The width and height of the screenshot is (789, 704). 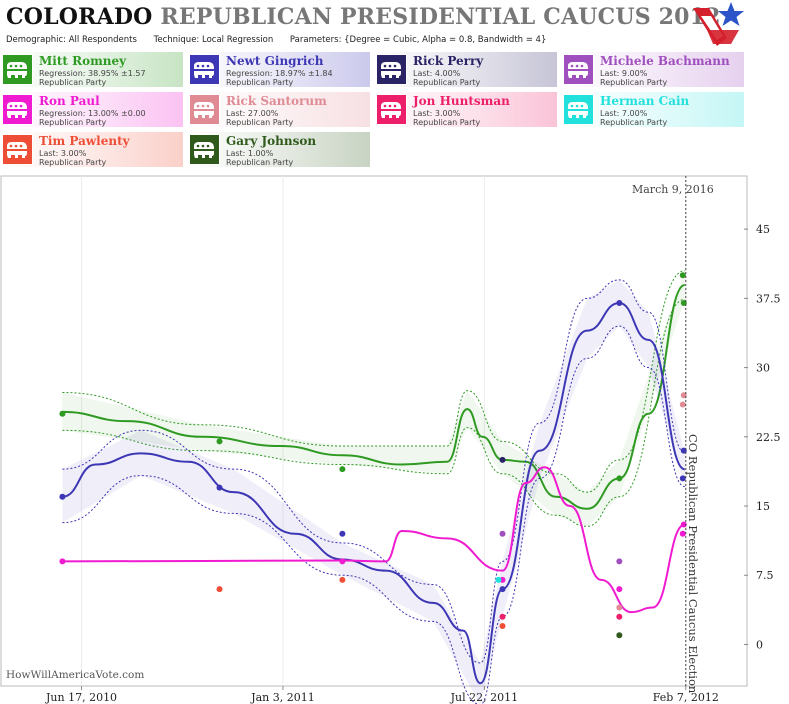 I want to click on x-tick-label: Jun 17, 2010, so click(x=81, y=697).